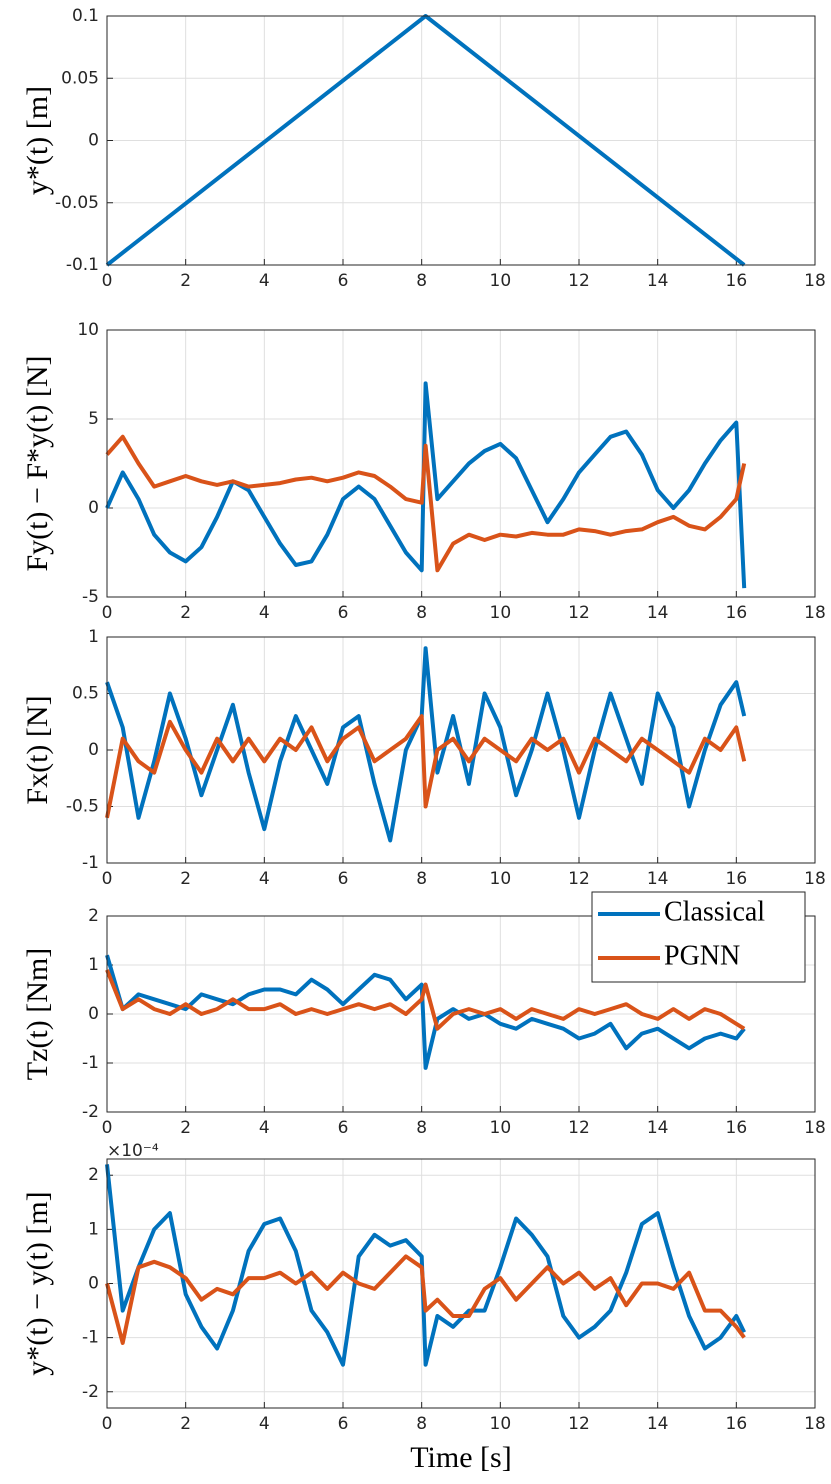 The width and height of the screenshot is (831, 1484). What do you see at coordinates (698, 937) in the screenshot?
I see `legend-box` at bounding box center [698, 937].